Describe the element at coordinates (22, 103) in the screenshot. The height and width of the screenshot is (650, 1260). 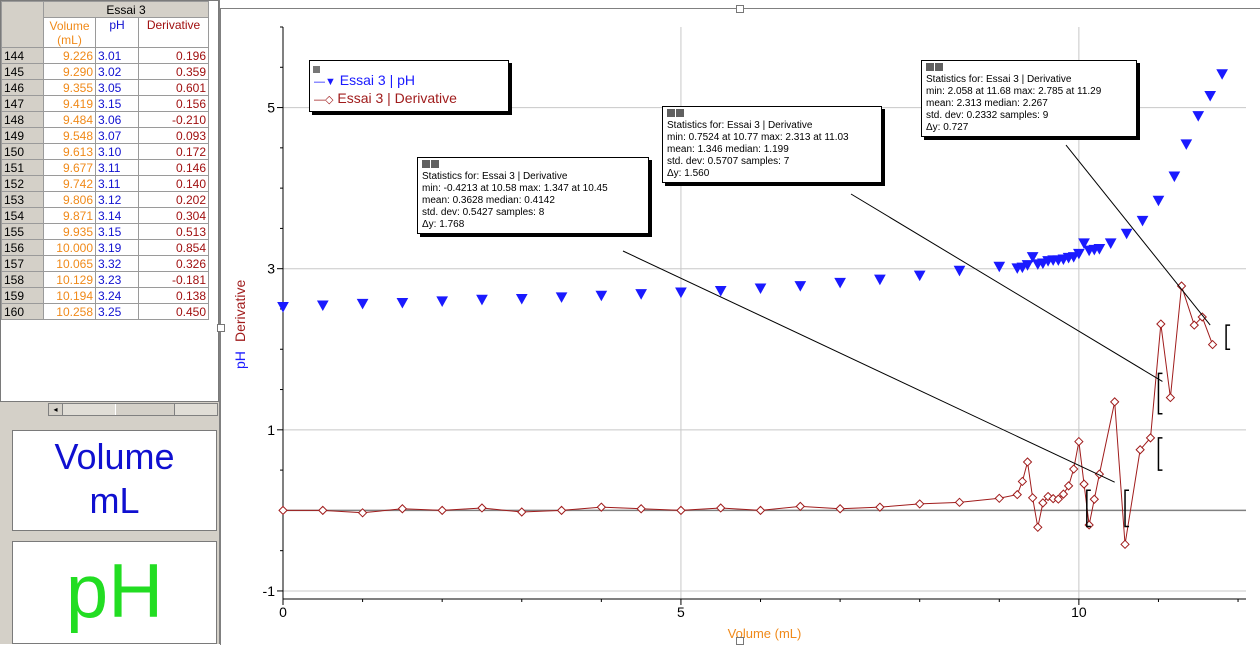
I see `row-number: 147` at that location.